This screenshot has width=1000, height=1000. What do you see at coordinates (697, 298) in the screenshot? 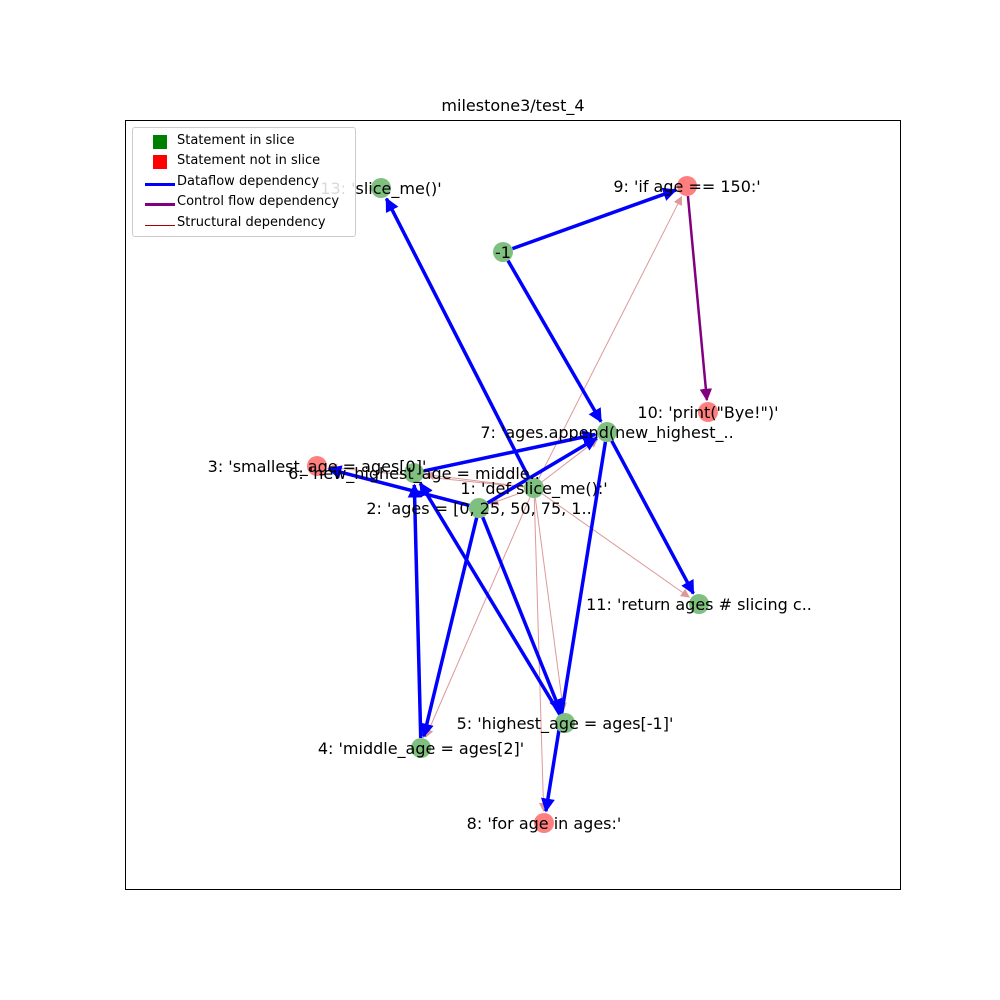
I see `control-edge-n9-n10` at bounding box center [697, 298].